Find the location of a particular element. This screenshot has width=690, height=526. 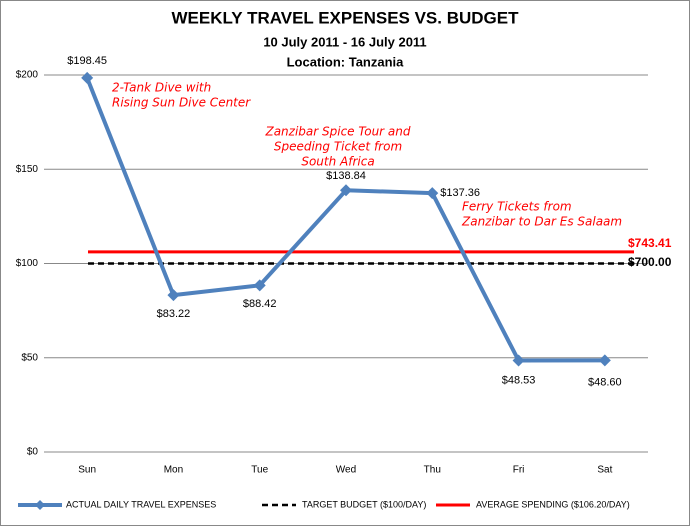

chart-subtitle: Location: Tanzania is located at coordinates (346, 61).